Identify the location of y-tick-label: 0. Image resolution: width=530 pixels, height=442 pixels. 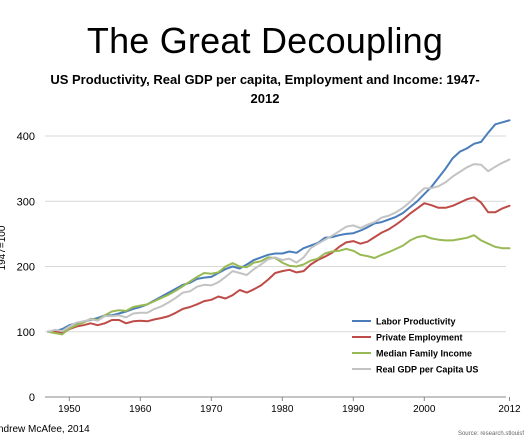
(32, 398).